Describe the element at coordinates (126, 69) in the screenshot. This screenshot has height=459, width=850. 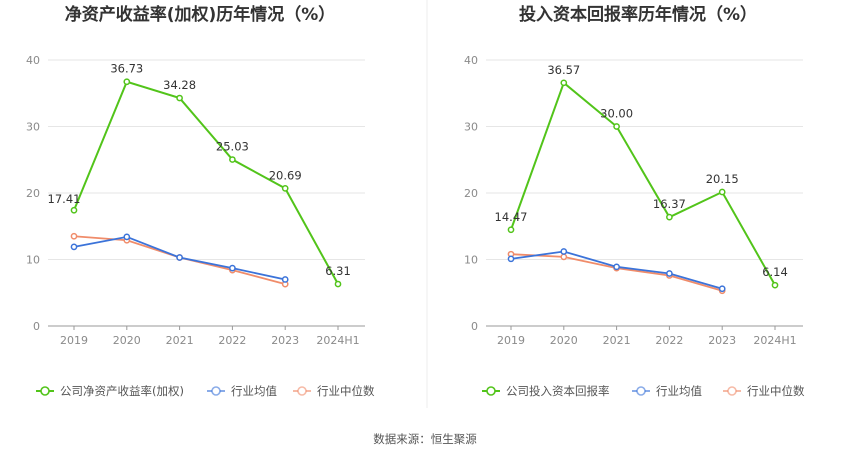
I see `data-label: 36.73` at that location.